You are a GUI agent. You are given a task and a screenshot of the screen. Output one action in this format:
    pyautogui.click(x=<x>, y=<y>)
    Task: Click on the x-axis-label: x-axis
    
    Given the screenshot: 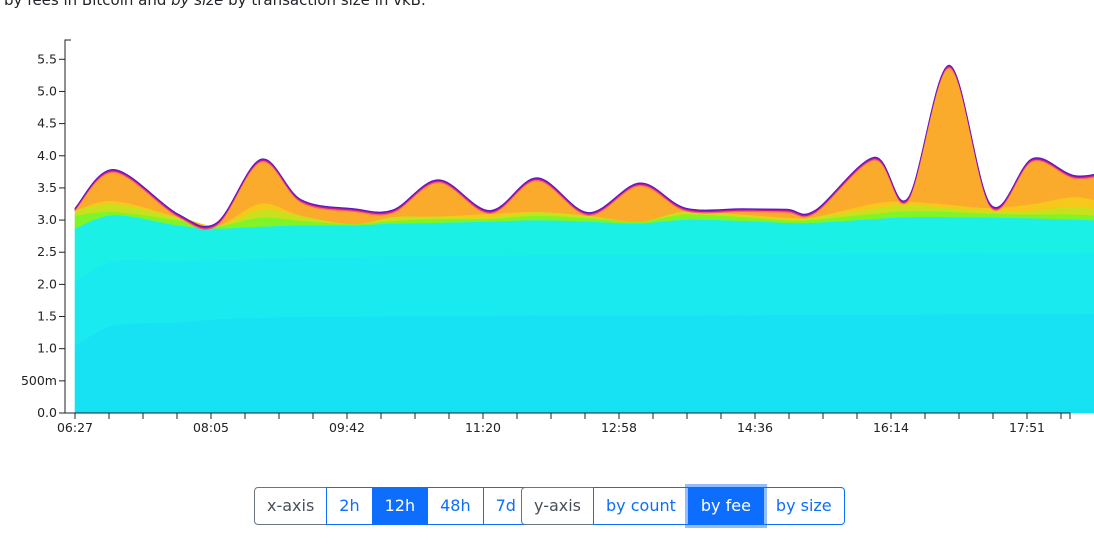 What is the action you would take?
    pyautogui.click(x=291, y=506)
    